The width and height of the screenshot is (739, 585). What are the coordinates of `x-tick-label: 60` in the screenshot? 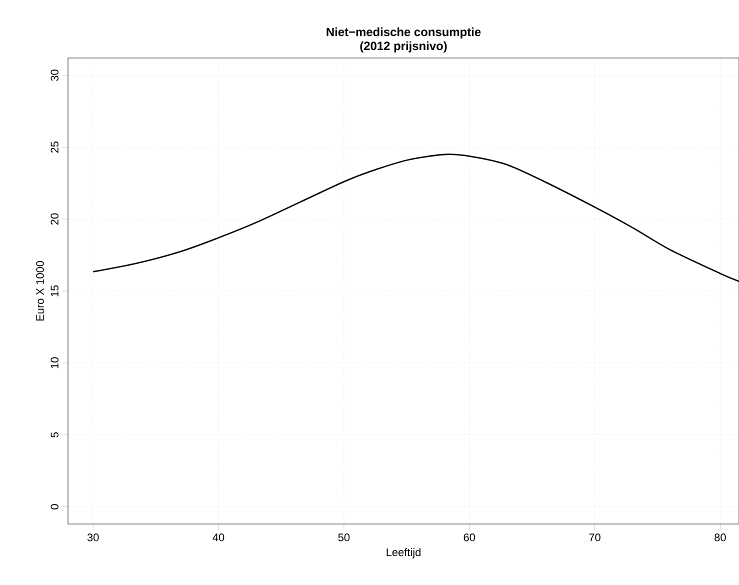 It's located at (470, 538).